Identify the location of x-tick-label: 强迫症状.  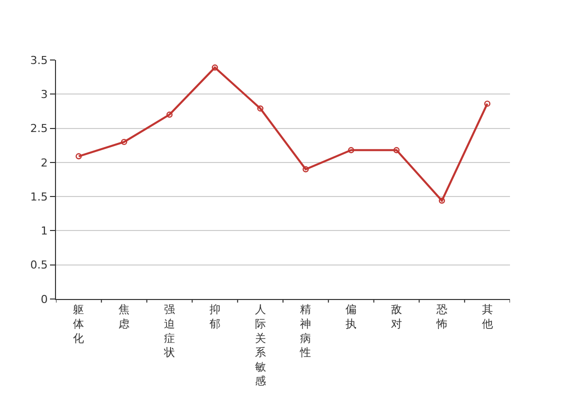
(169, 331).